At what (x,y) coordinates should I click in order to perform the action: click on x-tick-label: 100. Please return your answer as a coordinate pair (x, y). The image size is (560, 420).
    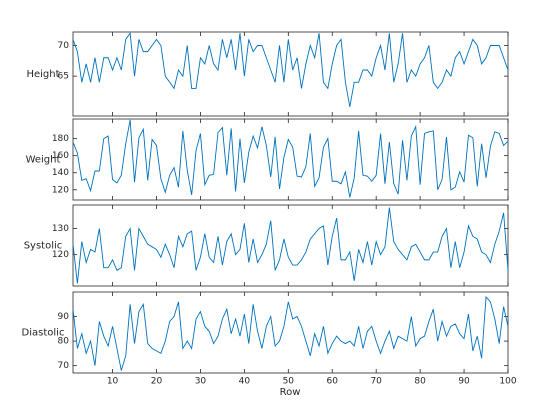
    Looking at the image, I should click on (507, 382).